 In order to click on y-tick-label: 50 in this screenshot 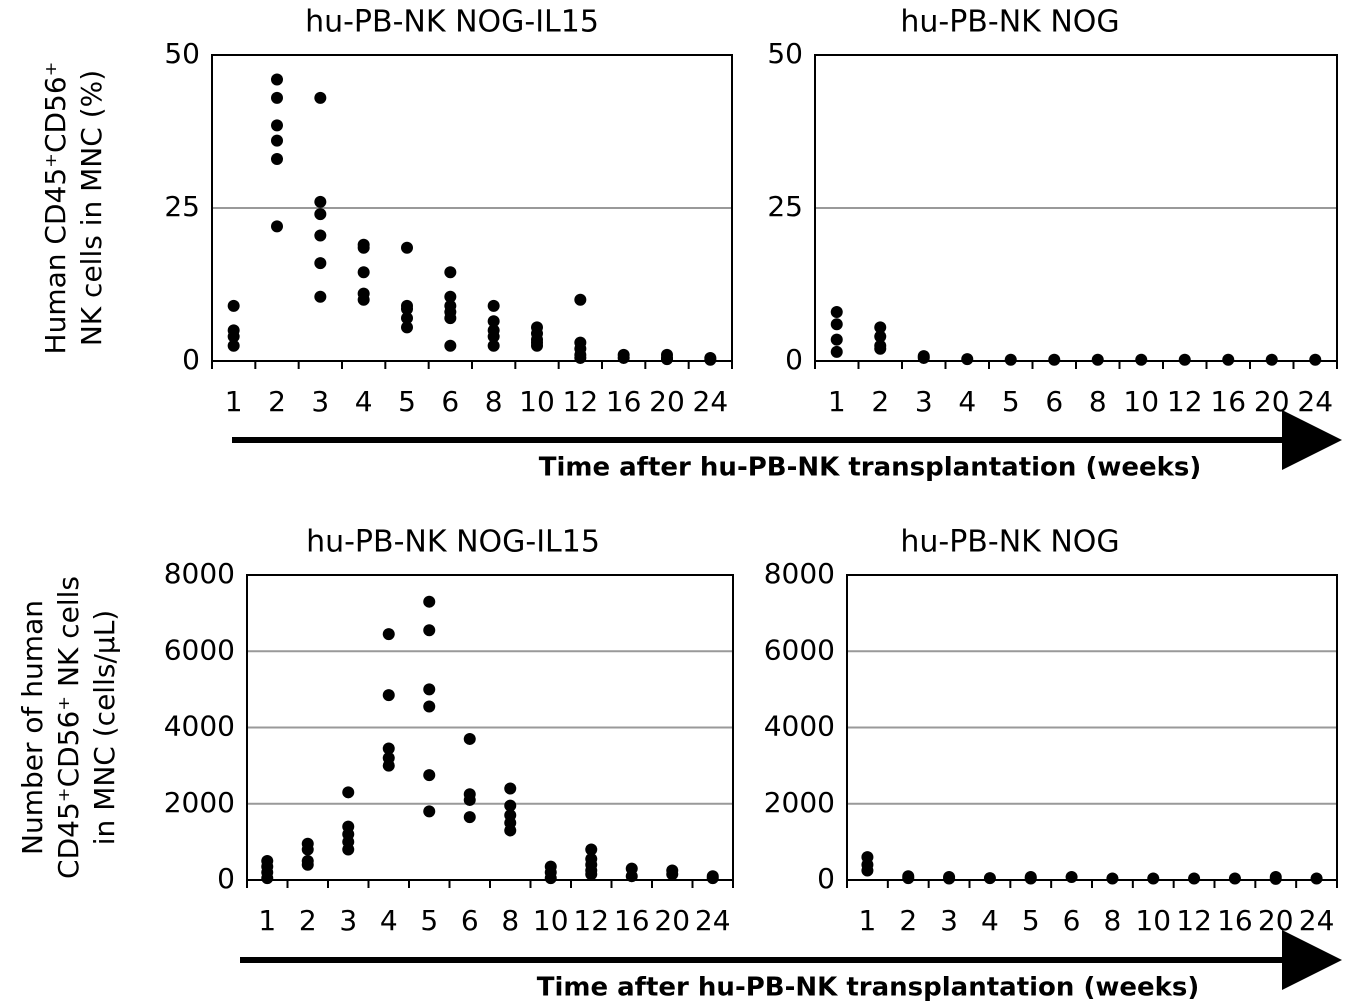, I will do `click(182, 53)`.